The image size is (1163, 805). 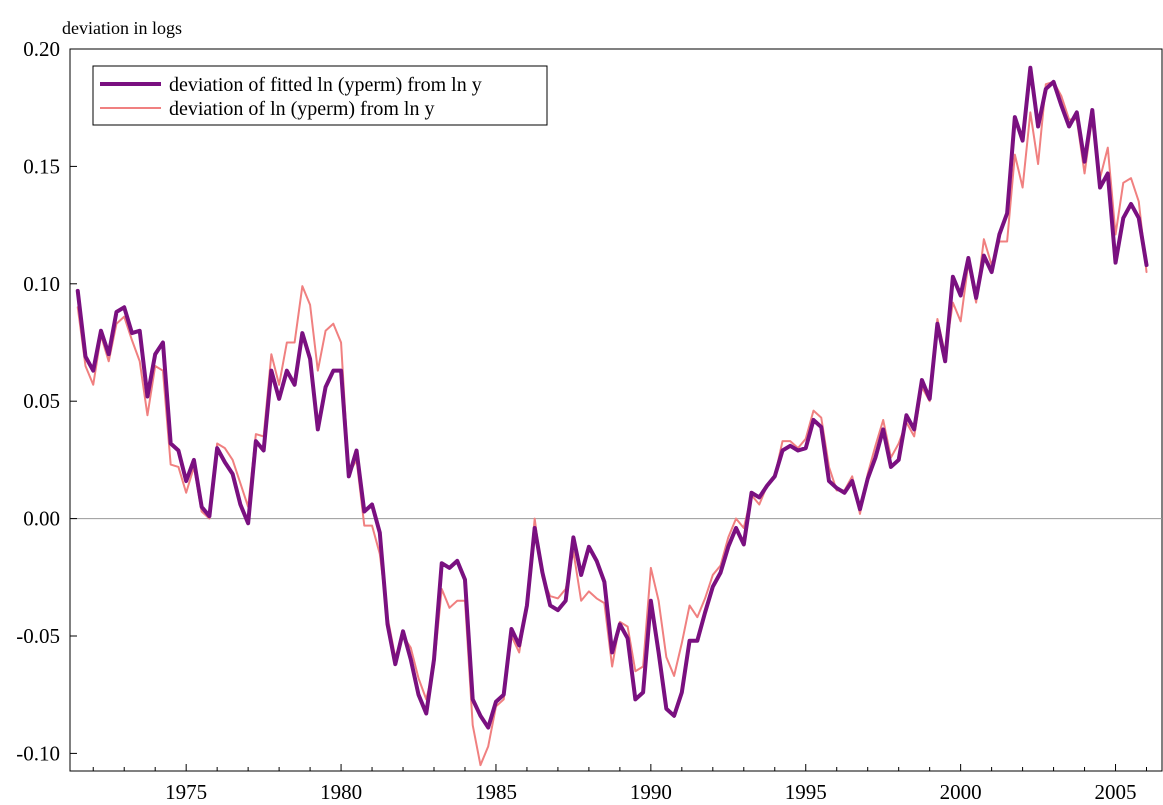 What do you see at coordinates (122, 28) in the screenshot?
I see `y-axis-title: deviation in logs` at bounding box center [122, 28].